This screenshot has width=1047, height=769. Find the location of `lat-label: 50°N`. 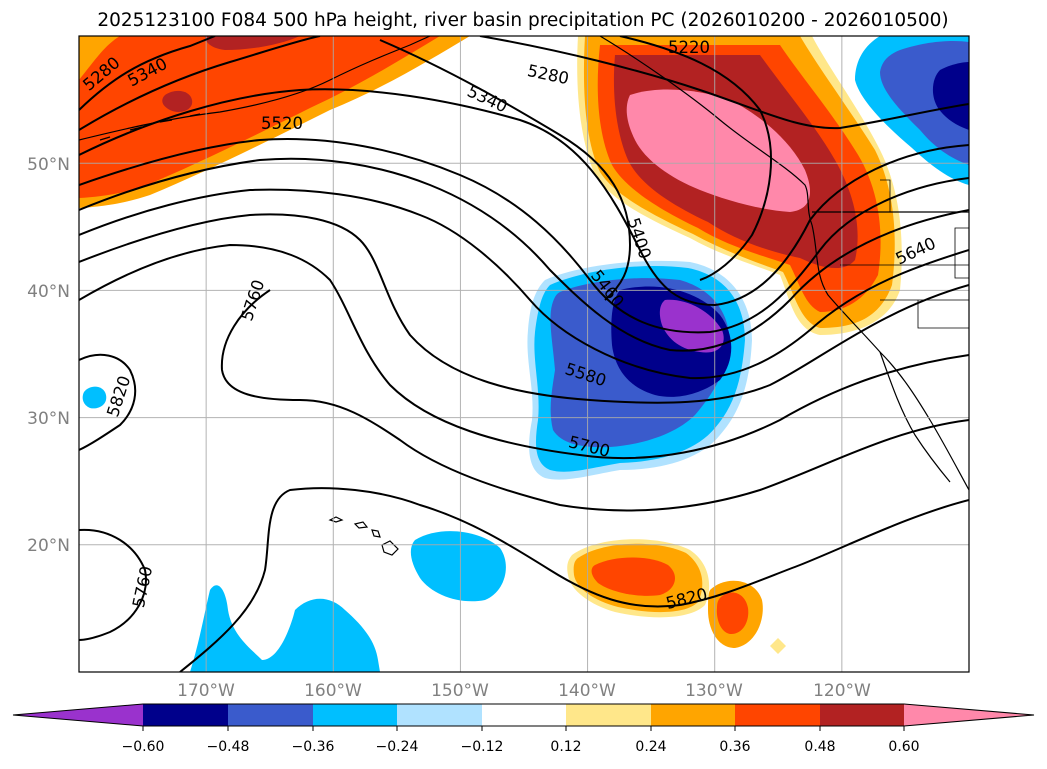

lat-label: 50°N is located at coordinates (48, 165).